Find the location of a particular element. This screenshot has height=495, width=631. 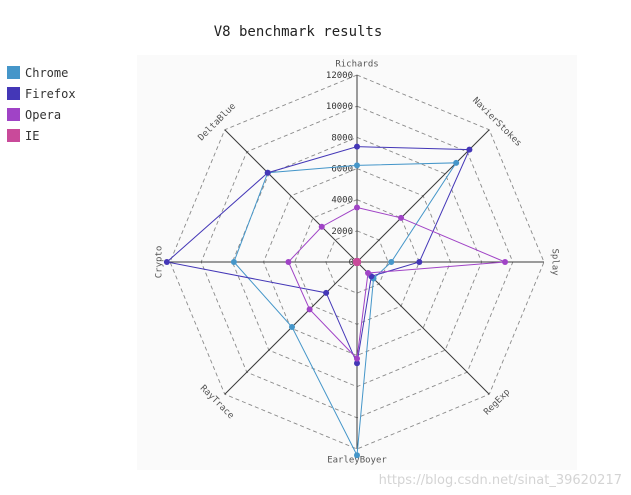

legend-entry: IE is located at coordinates (32, 136).